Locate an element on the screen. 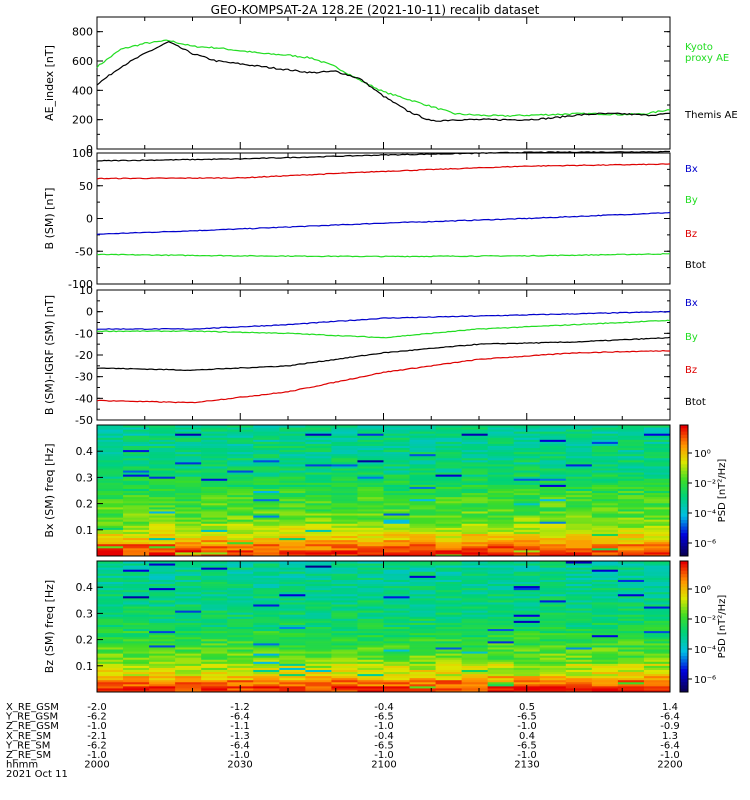  ephemeris-value: 2100 is located at coordinates (383, 765).